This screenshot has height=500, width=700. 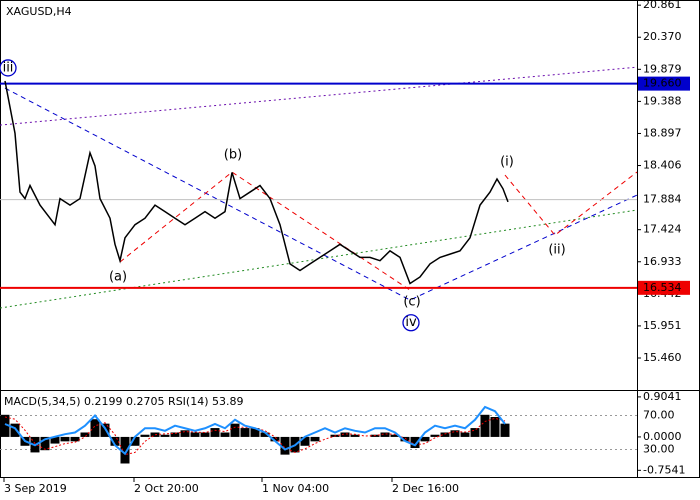 I want to click on level-label: 16.534, so click(x=662, y=287).